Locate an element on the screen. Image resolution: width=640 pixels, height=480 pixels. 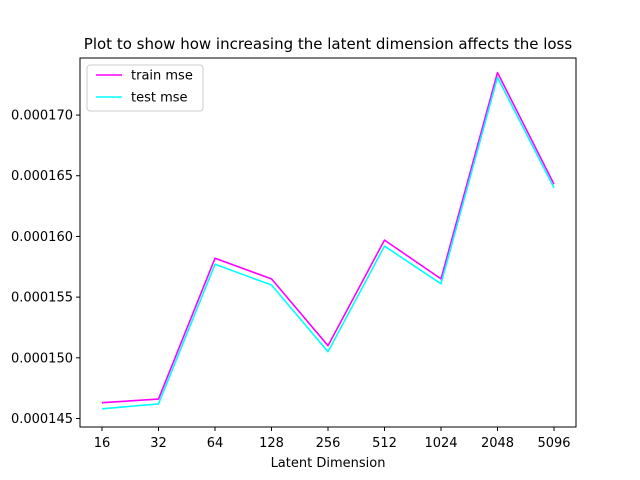
y-tick-label: 0.000165 is located at coordinates (42, 176).